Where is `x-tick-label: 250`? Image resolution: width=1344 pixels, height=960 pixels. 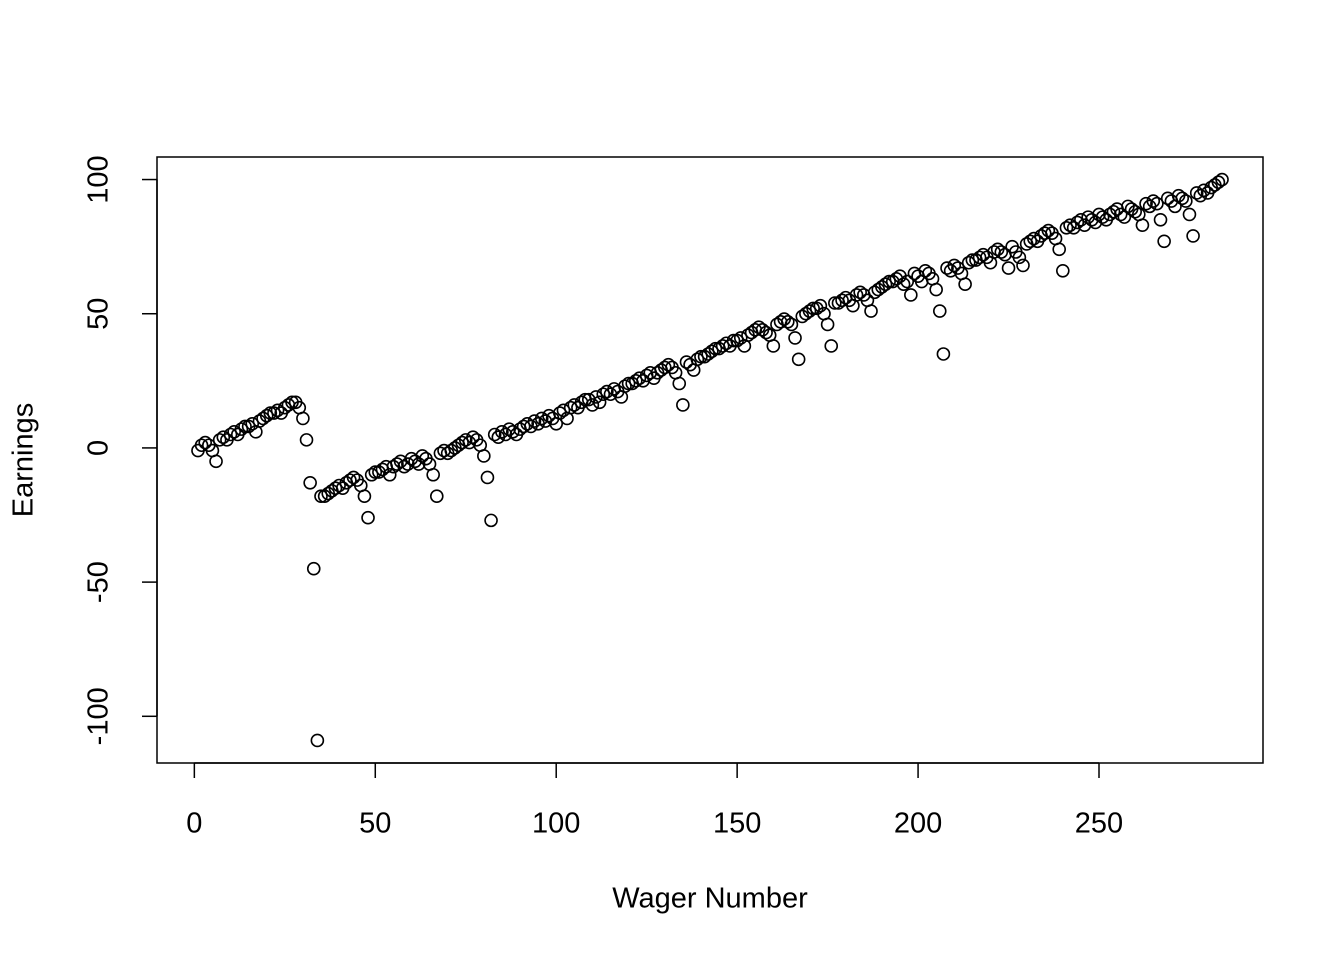
x-tick-label: 250 is located at coordinates (1099, 824).